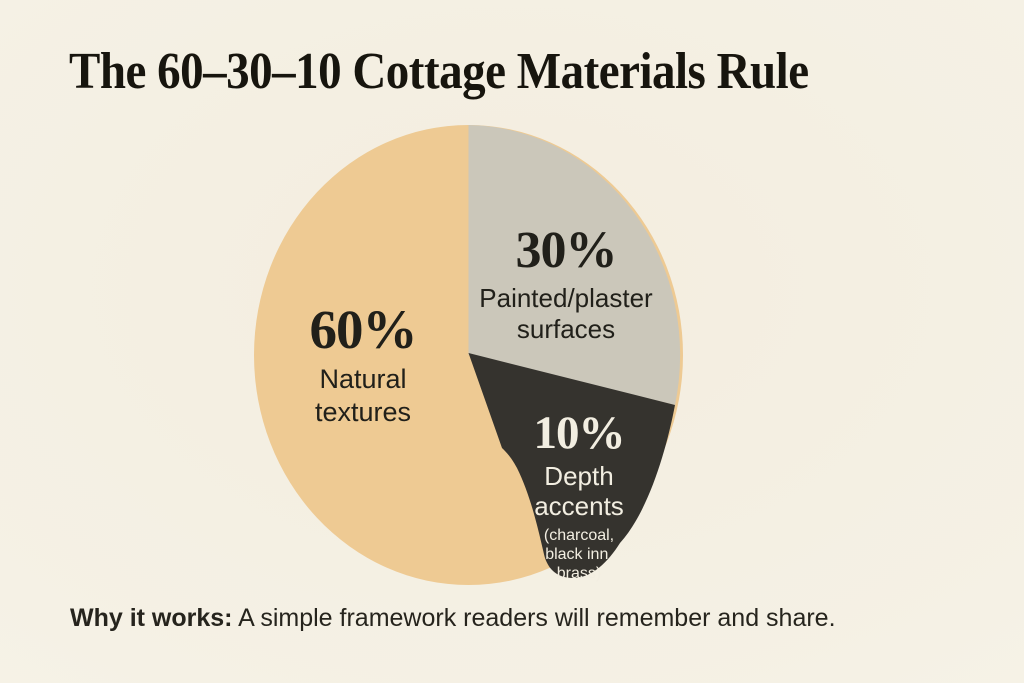 The image size is (1024, 683). I want to click on page-title: The 60–30–10 Cottage Materials Rule, so click(439, 71).